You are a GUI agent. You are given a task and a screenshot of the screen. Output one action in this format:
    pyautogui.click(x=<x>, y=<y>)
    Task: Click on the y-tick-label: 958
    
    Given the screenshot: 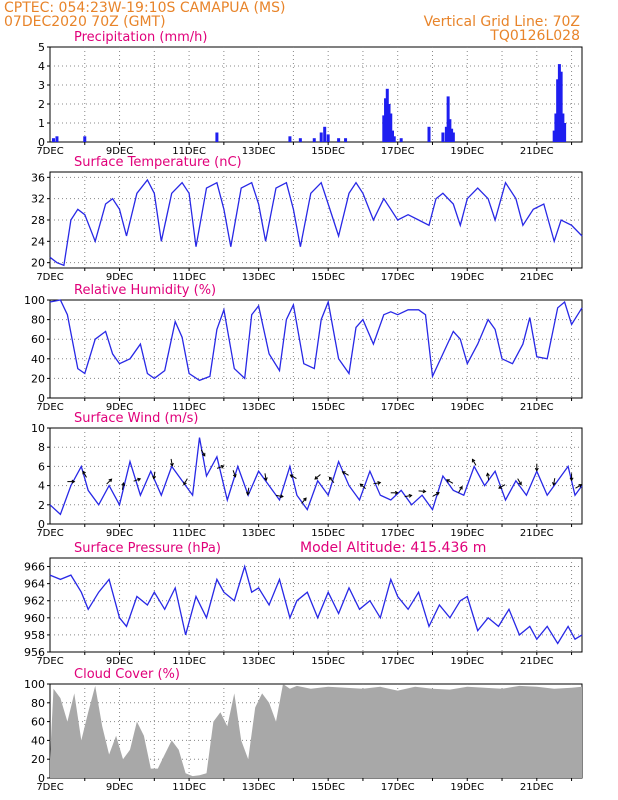 What is the action you would take?
    pyautogui.click(x=34, y=635)
    